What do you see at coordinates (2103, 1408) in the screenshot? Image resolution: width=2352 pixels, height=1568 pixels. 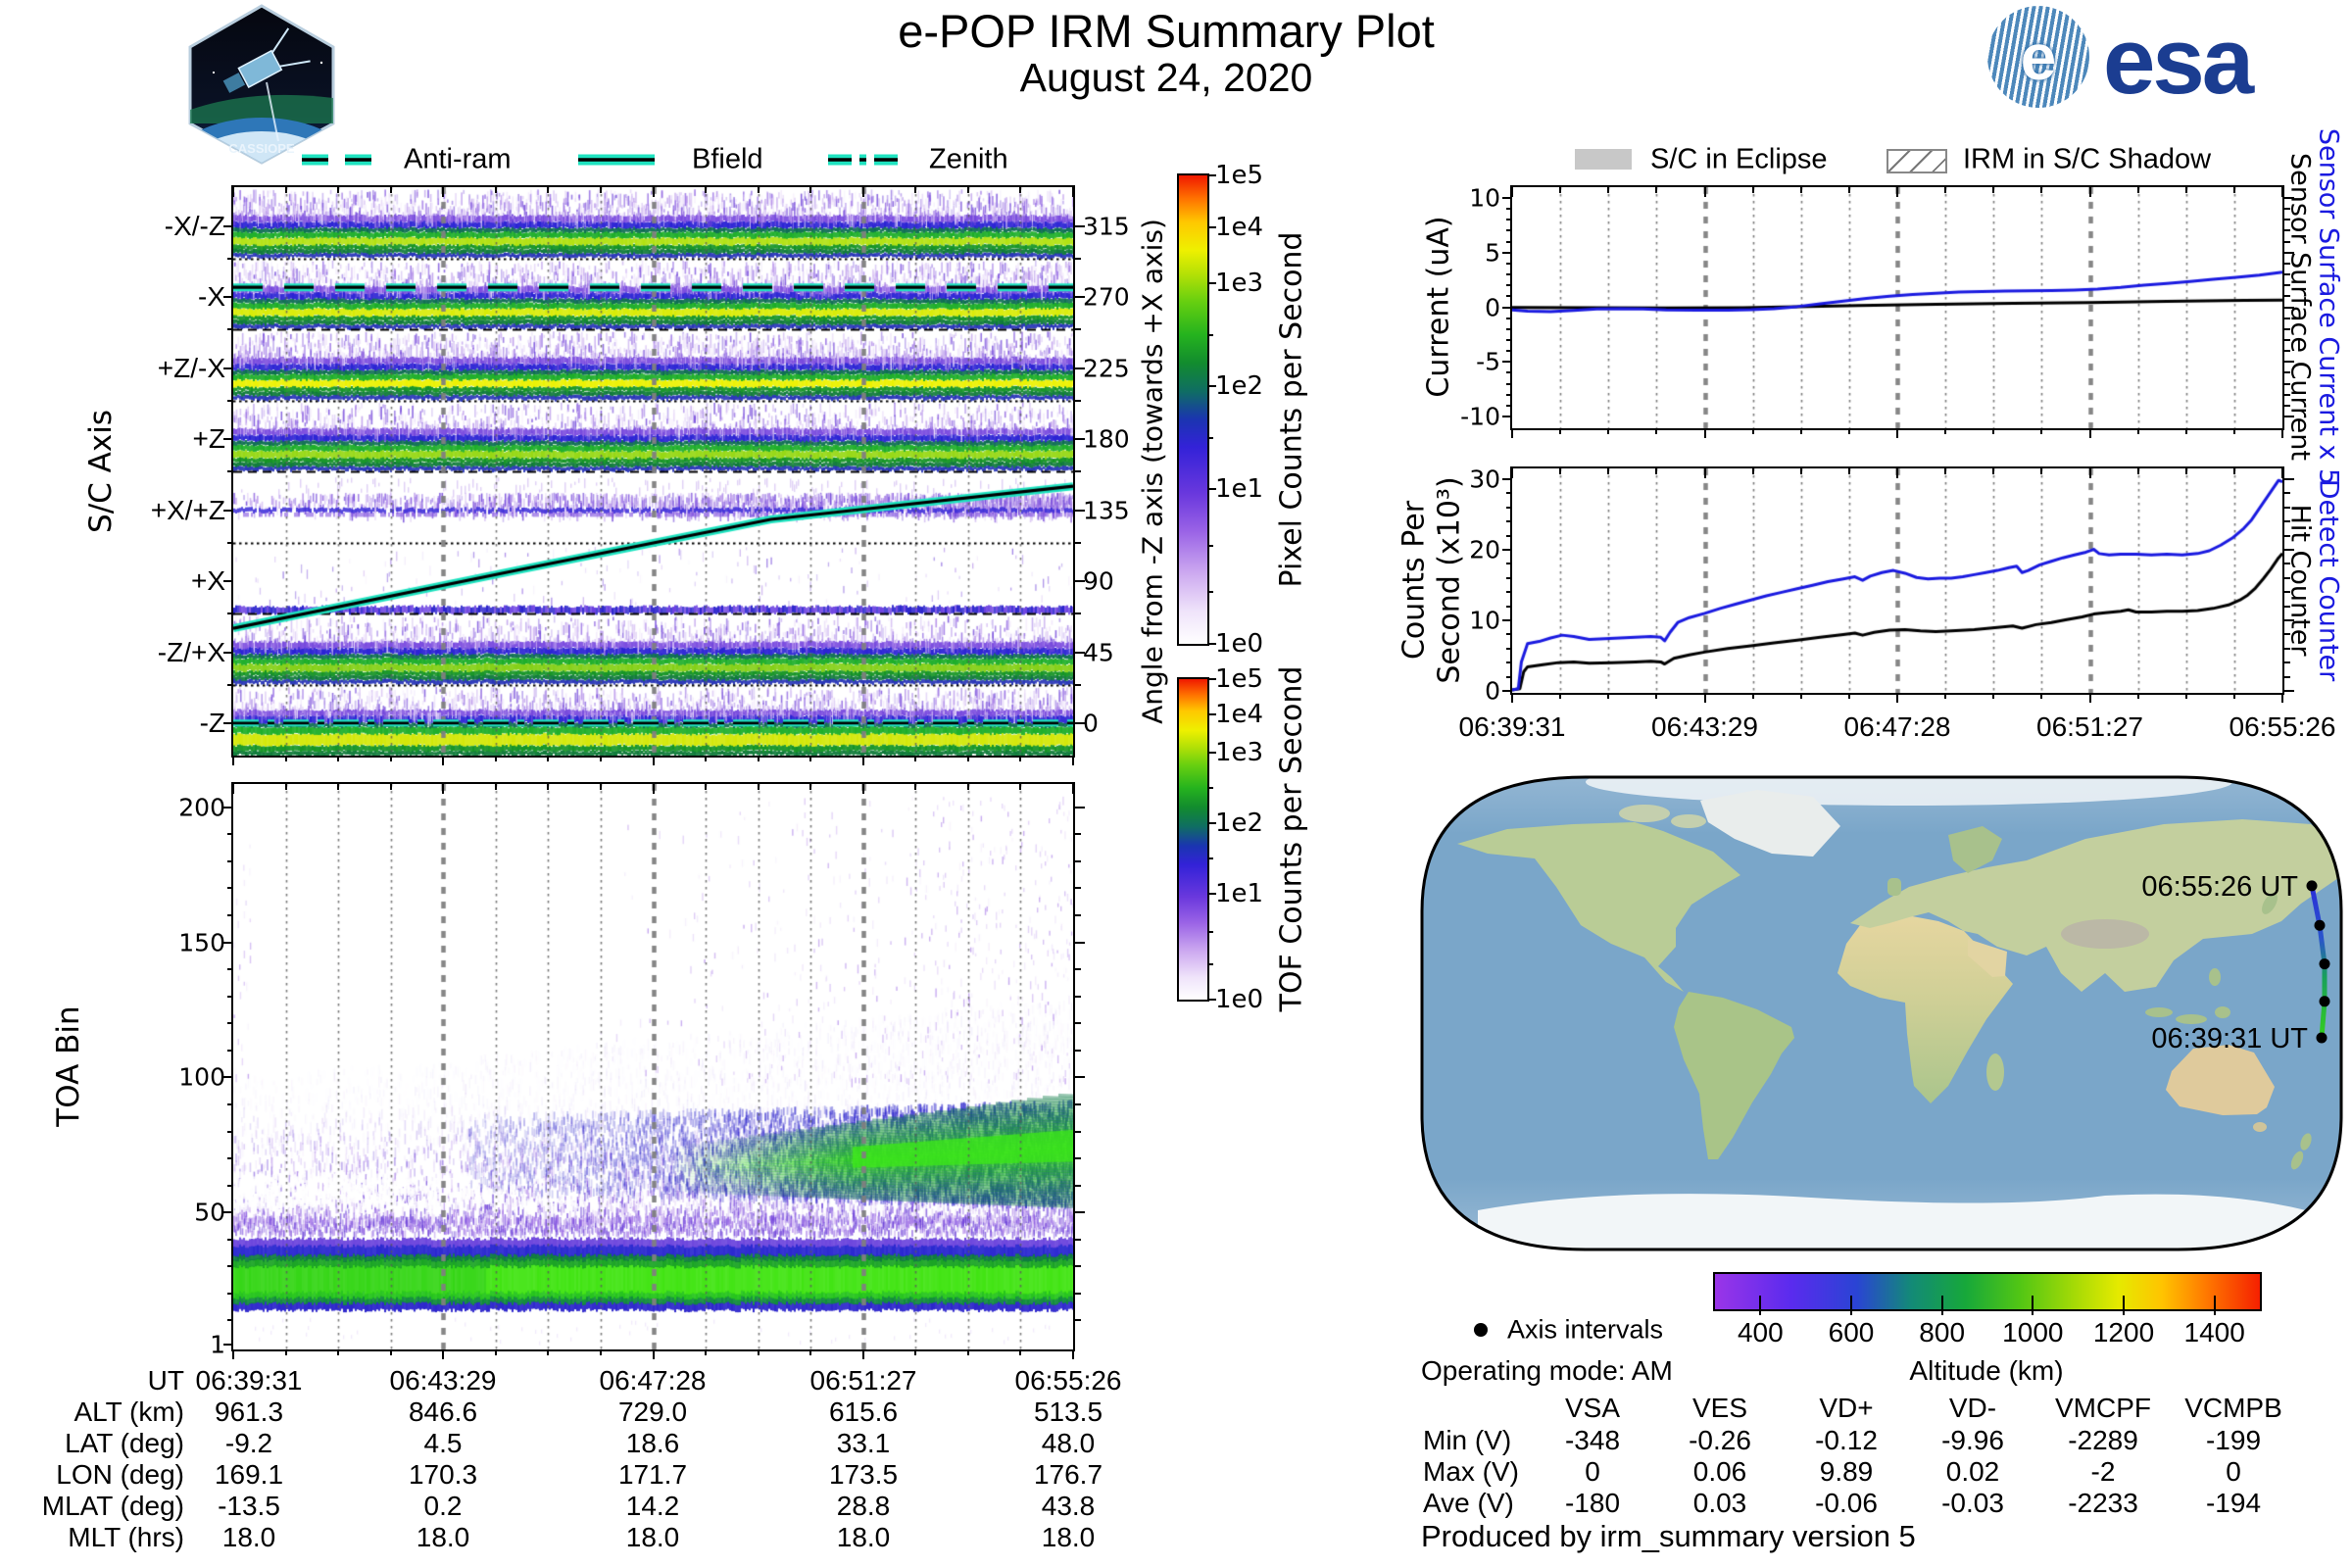 I see `voltage-col-header: VMCPF` at bounding box center [2103, 1408].